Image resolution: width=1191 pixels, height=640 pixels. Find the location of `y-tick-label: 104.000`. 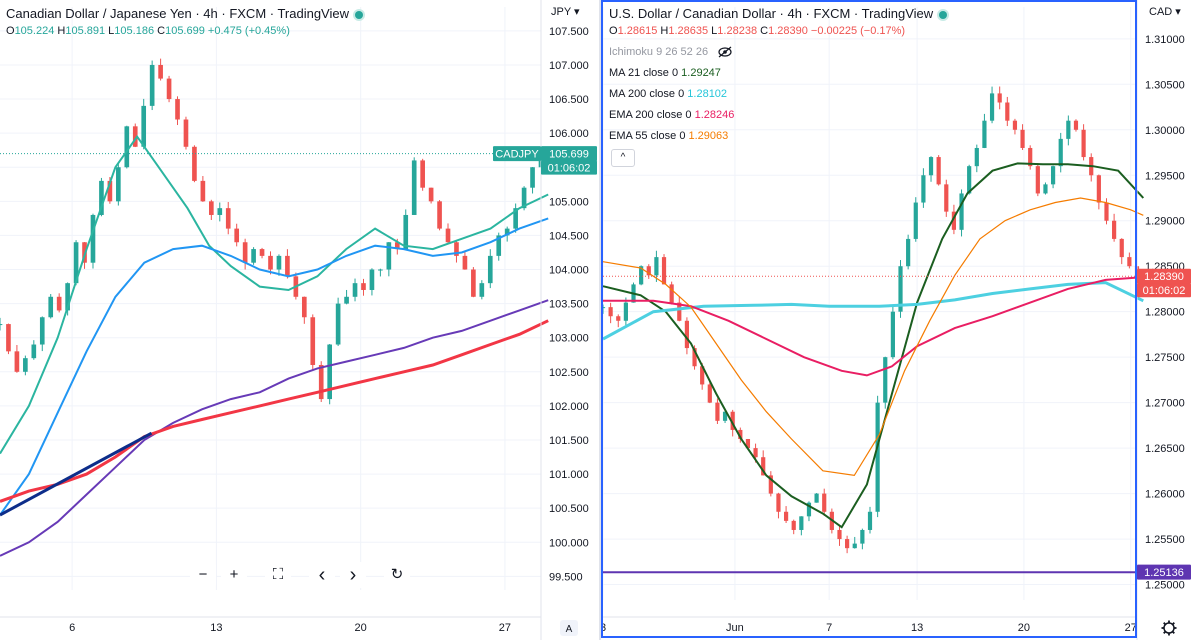

y-tick-label: 104.000 is located at coordinates (569, 271).